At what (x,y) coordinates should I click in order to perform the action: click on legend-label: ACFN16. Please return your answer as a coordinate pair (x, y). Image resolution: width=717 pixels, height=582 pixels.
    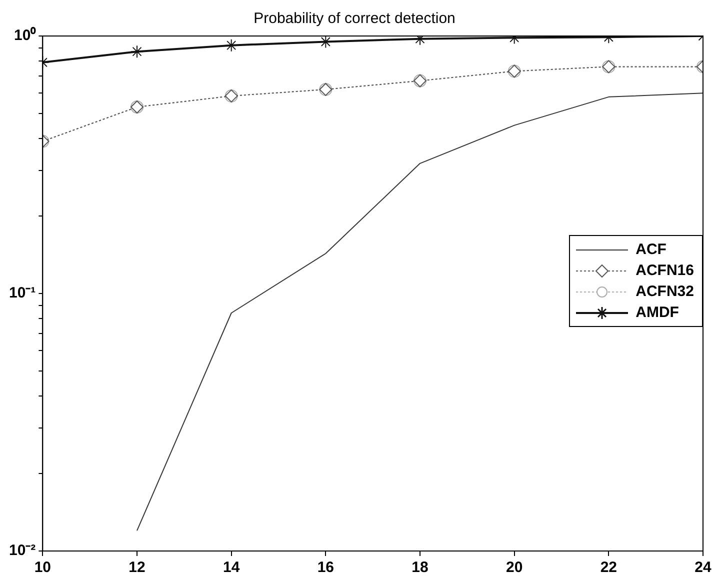
    Looking at the image, I should click on (665, 270).